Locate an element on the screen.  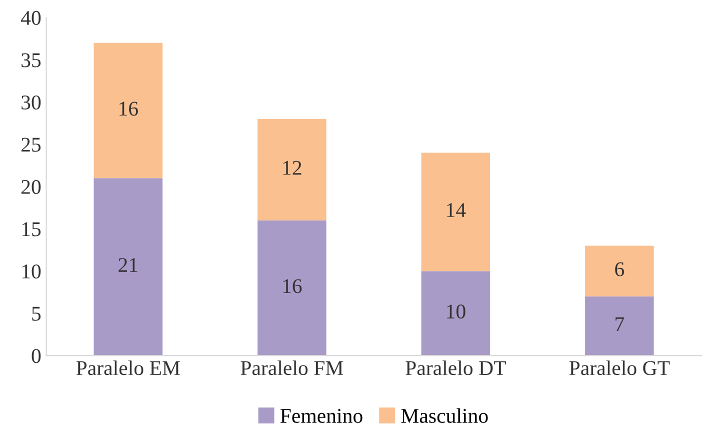
data-label: 6 is located at coordinates (619, 269).